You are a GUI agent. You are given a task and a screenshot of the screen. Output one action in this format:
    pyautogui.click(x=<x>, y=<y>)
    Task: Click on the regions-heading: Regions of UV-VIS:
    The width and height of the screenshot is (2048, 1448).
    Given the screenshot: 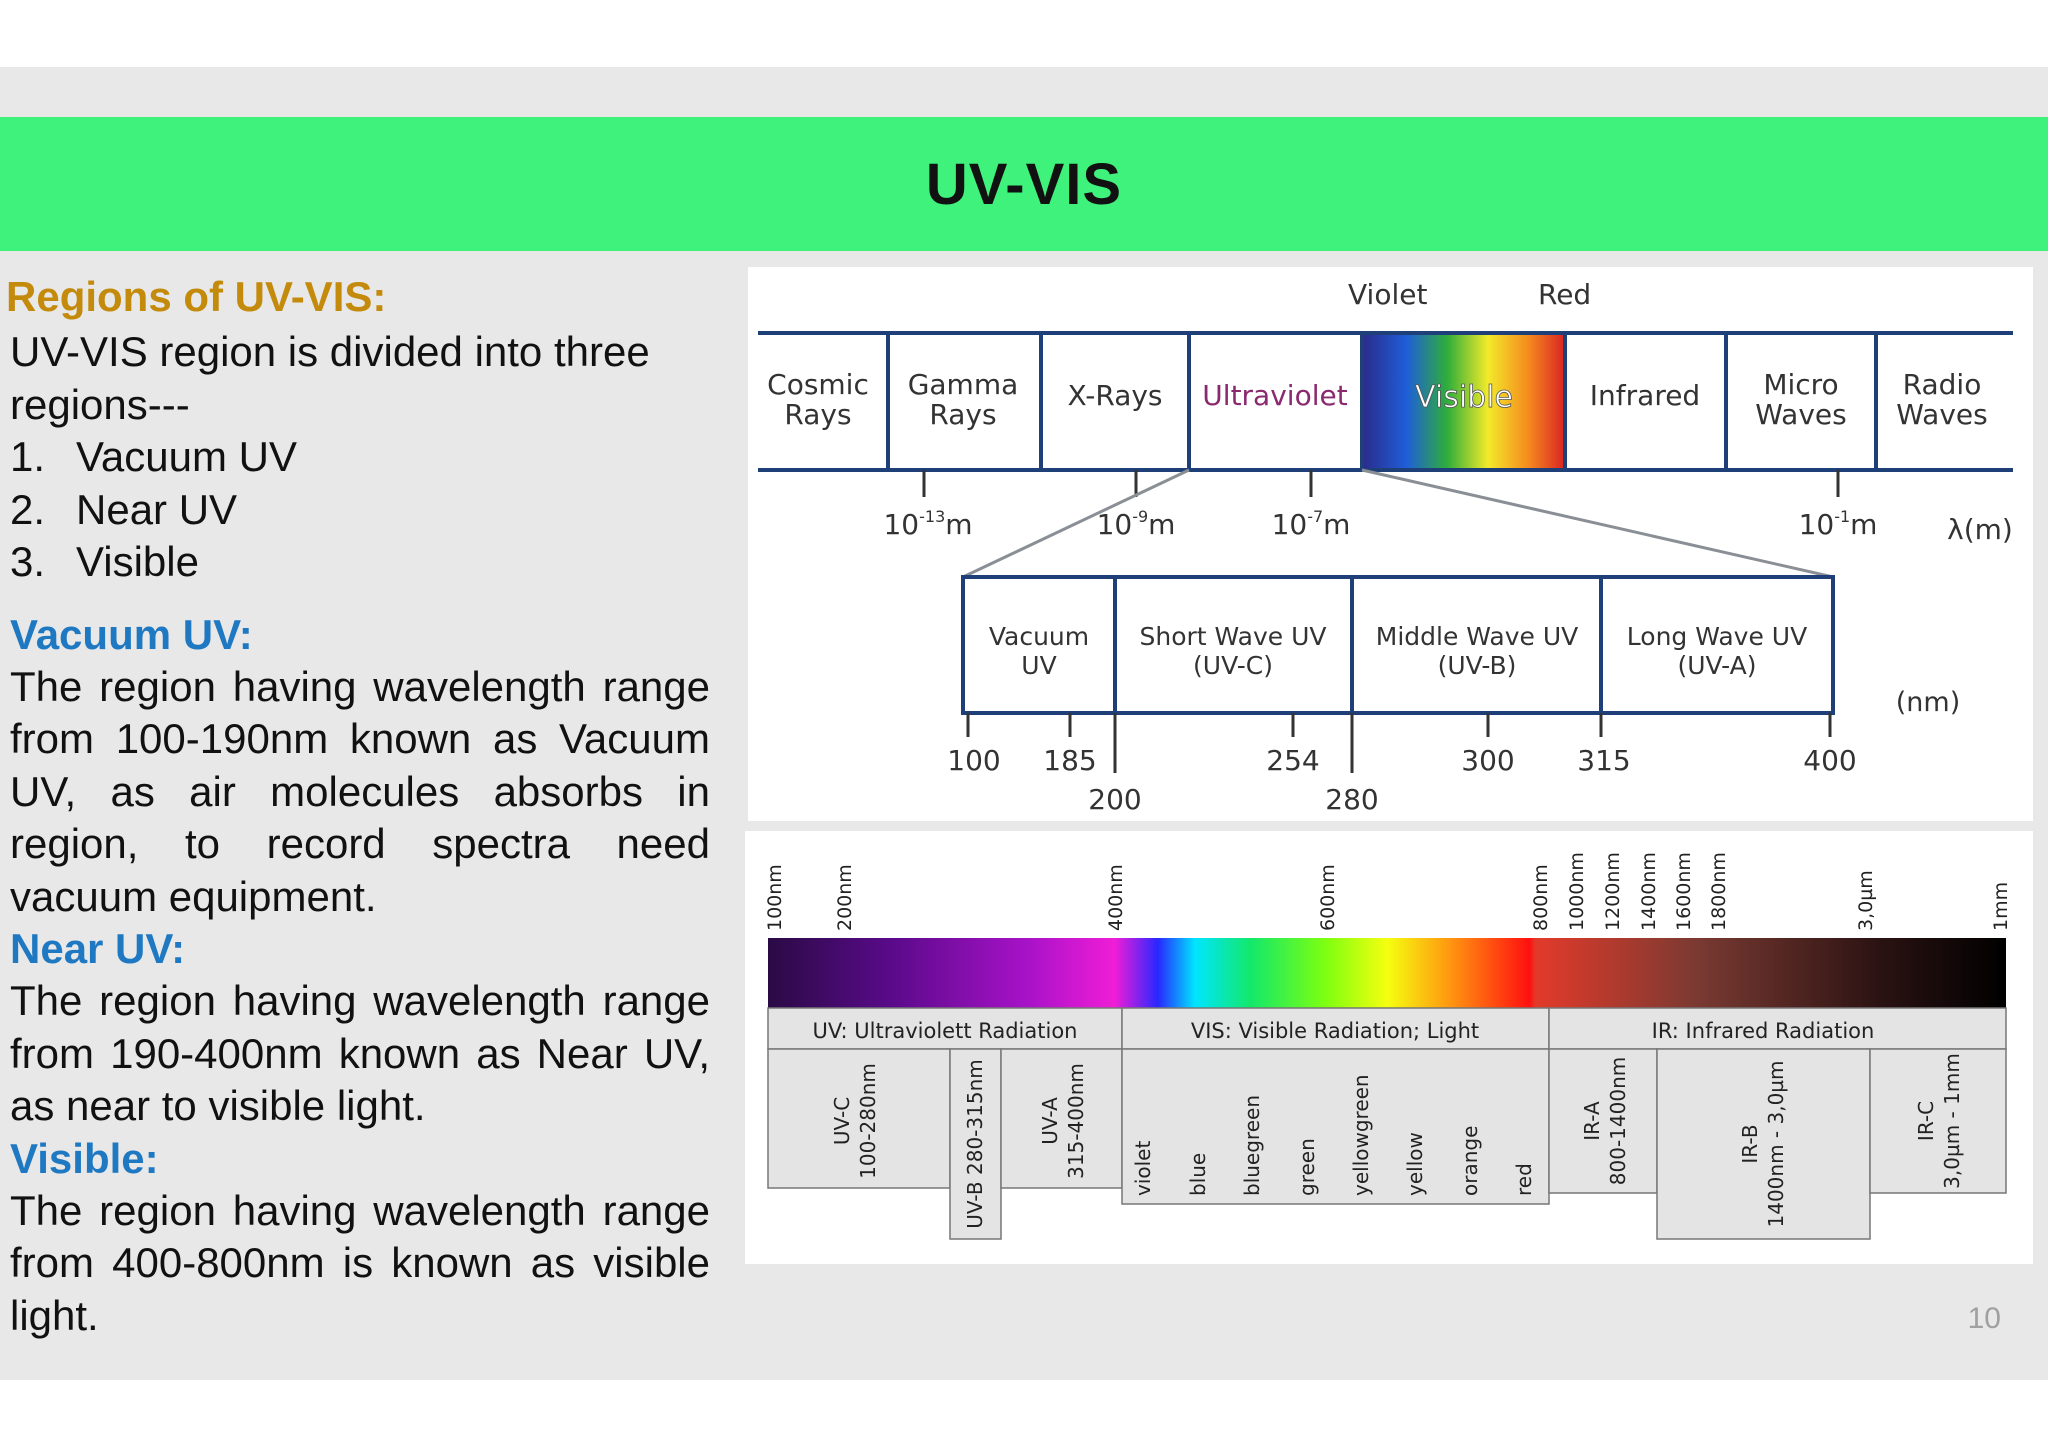 What is the action you would take?
    pyautogui.click(x=196, y=296)
    